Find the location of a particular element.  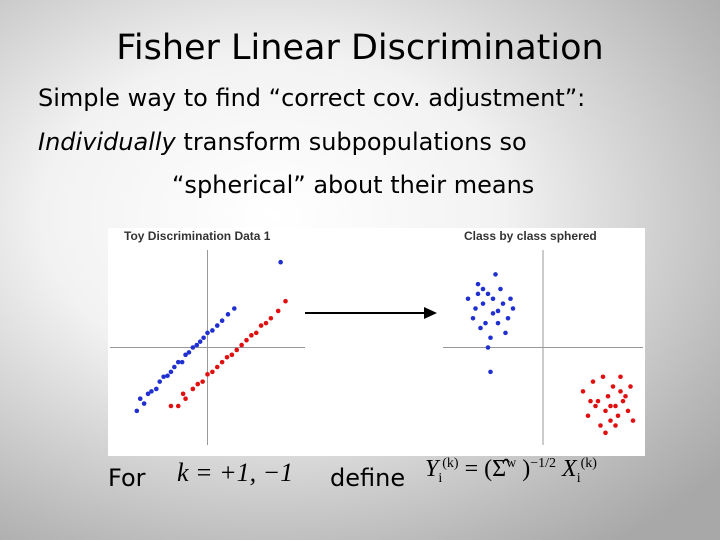

emphasis: Individually is located at coordinates (107, 142).